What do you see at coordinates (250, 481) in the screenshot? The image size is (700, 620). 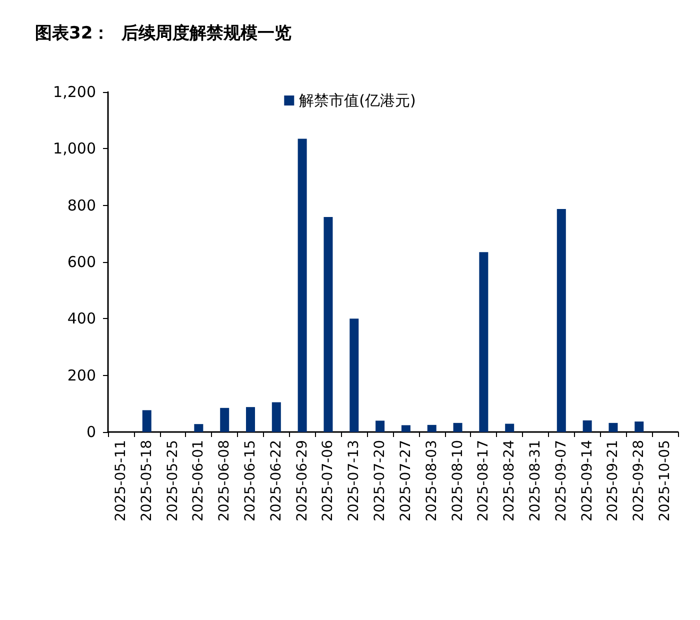 I see `x-tick-label: 2025-06-15` at bounding box center [250, 481].